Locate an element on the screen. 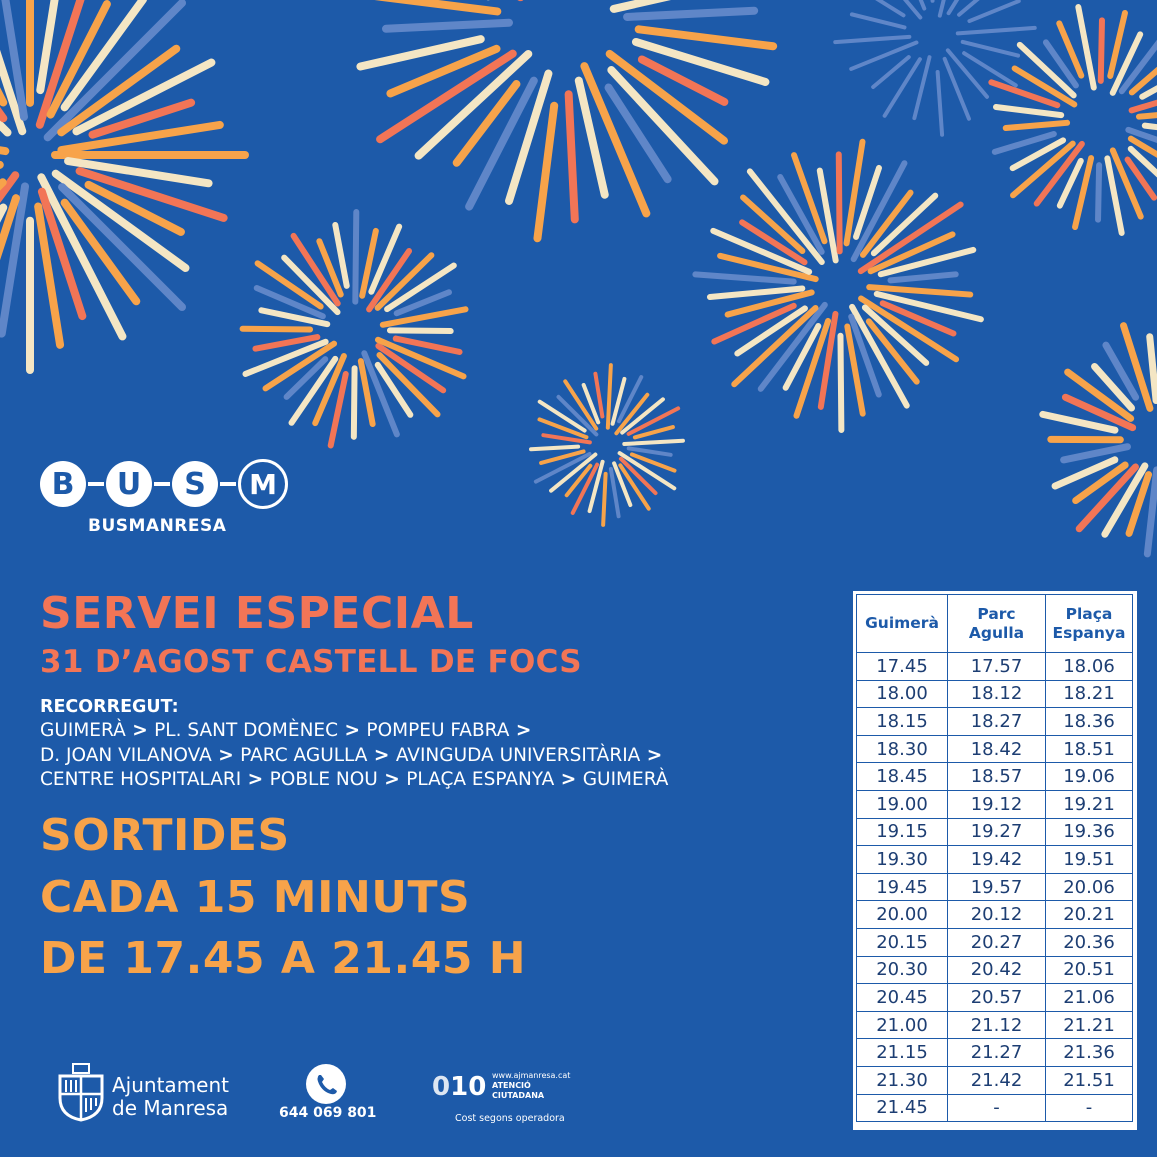 The image size is (1157, 1157). table-cell: 21.45 is located at coordinates (902, 1108).